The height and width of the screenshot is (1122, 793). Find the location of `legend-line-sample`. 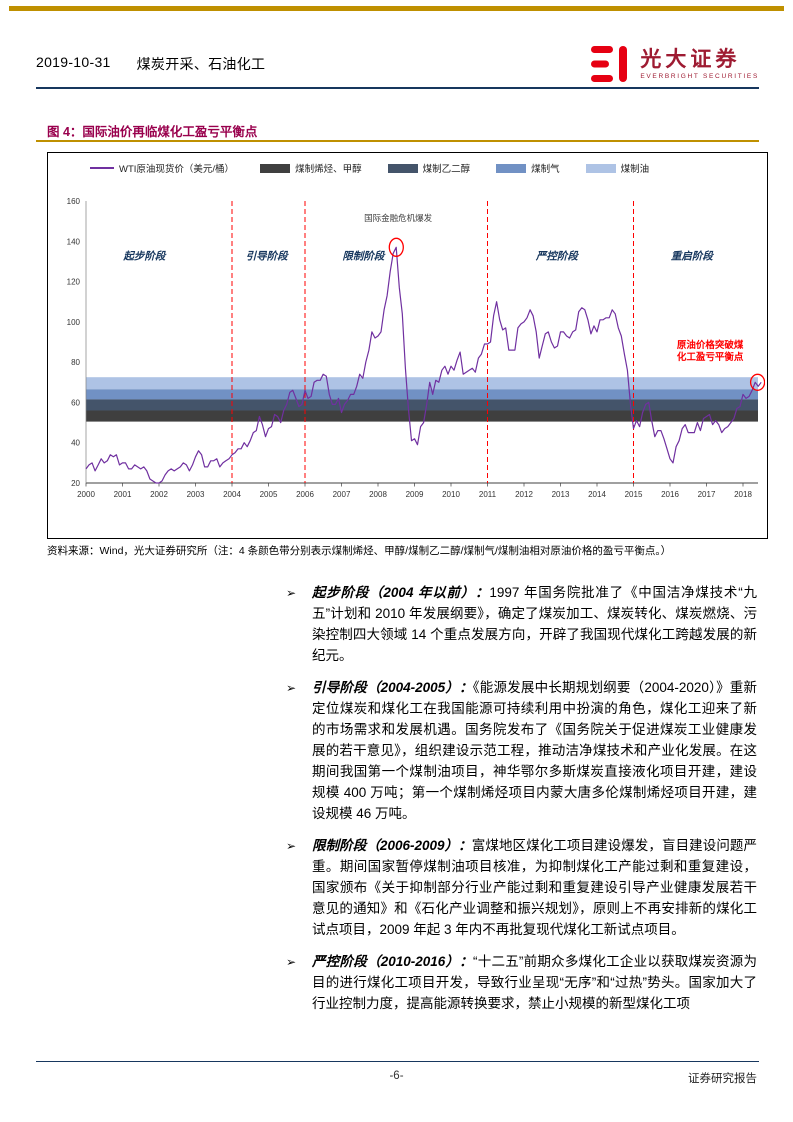

legend-line-sample is located at coordinates (102, 168).